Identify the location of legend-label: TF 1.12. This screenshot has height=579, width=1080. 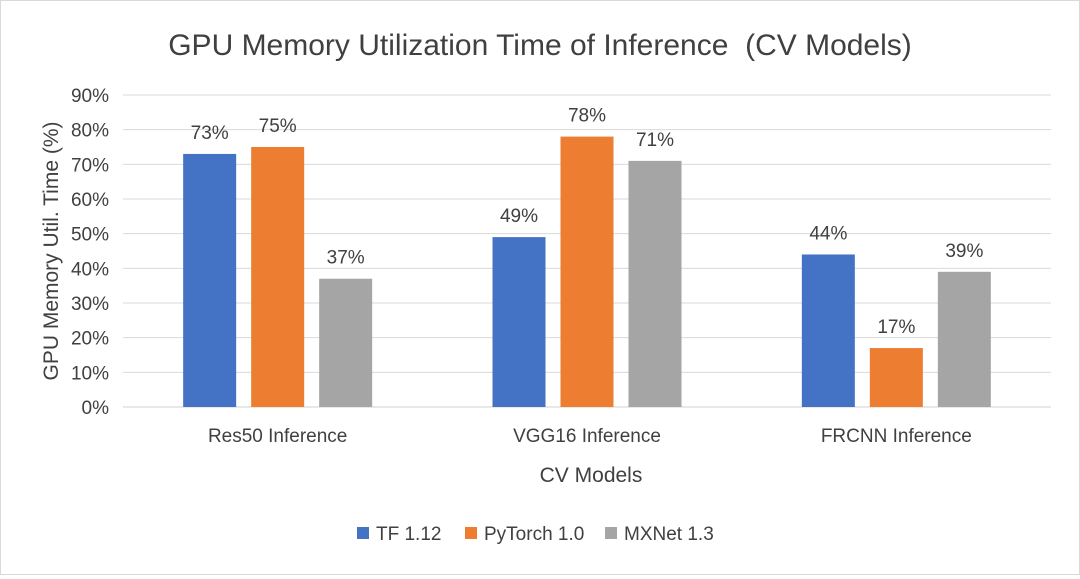
(408, 534).